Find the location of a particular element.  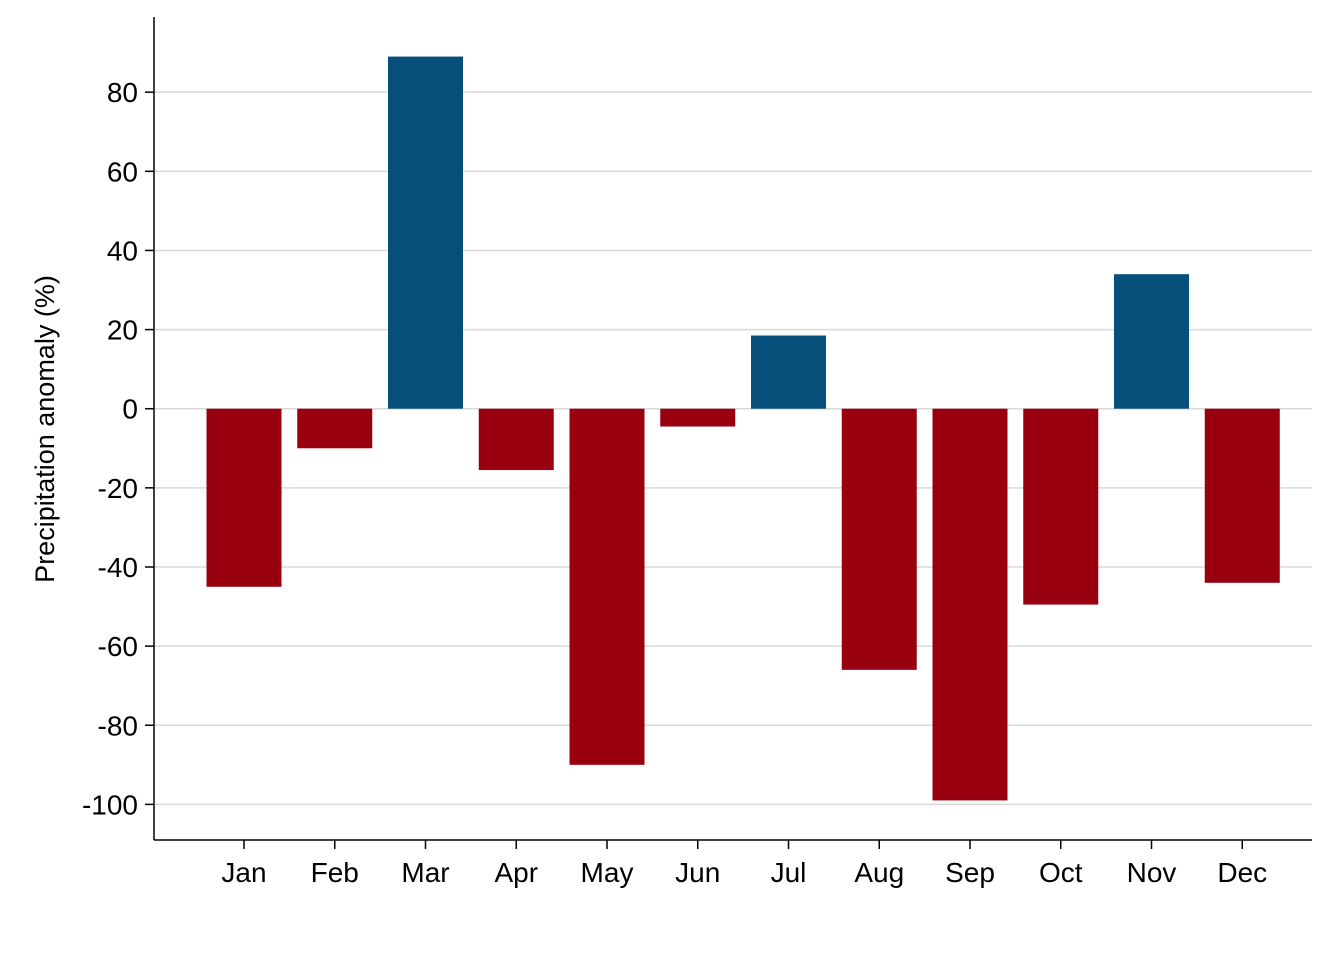

bar-jun is located at coordinates (698, 417).